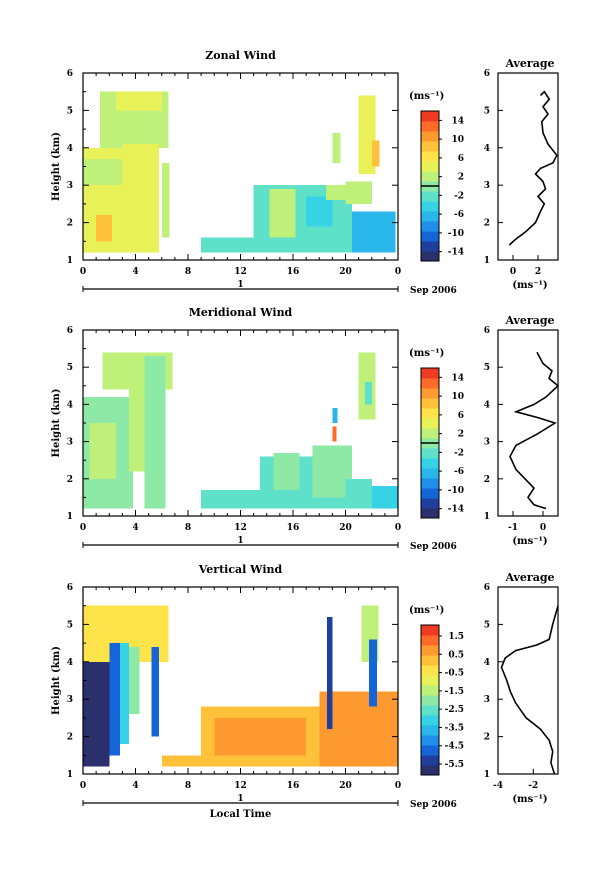 This screenshot has height=873, width=610. I want to click on average-x-label: (ms⁻¹), so click(529, 541).